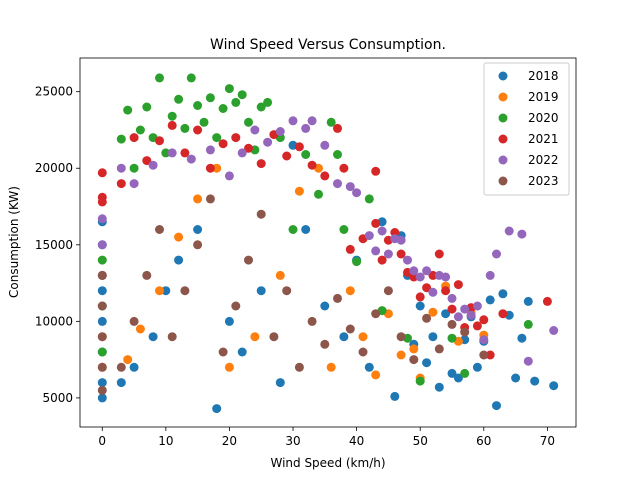 The width and height of the screenshot is (640, 480). What do you see at coordinates (54, 321) in the screenshot?
I see `y-tick-label: 10000` at bounding box center [54, 321].